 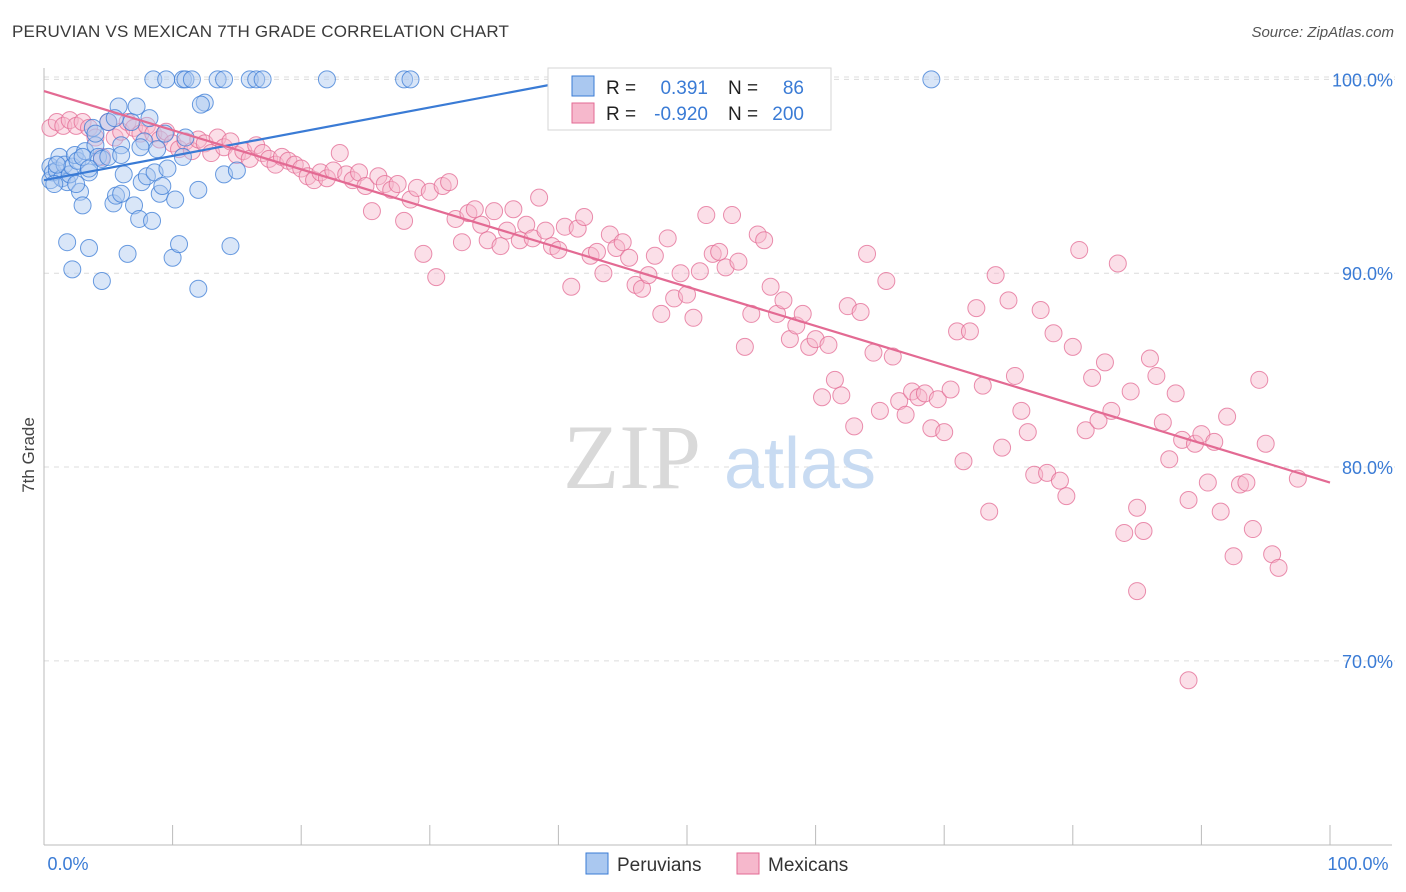 What do you see at coordinates (583, 86) in the screenshot?
I see `stats-peruvians-swatch` at bounding box center [583, 86].